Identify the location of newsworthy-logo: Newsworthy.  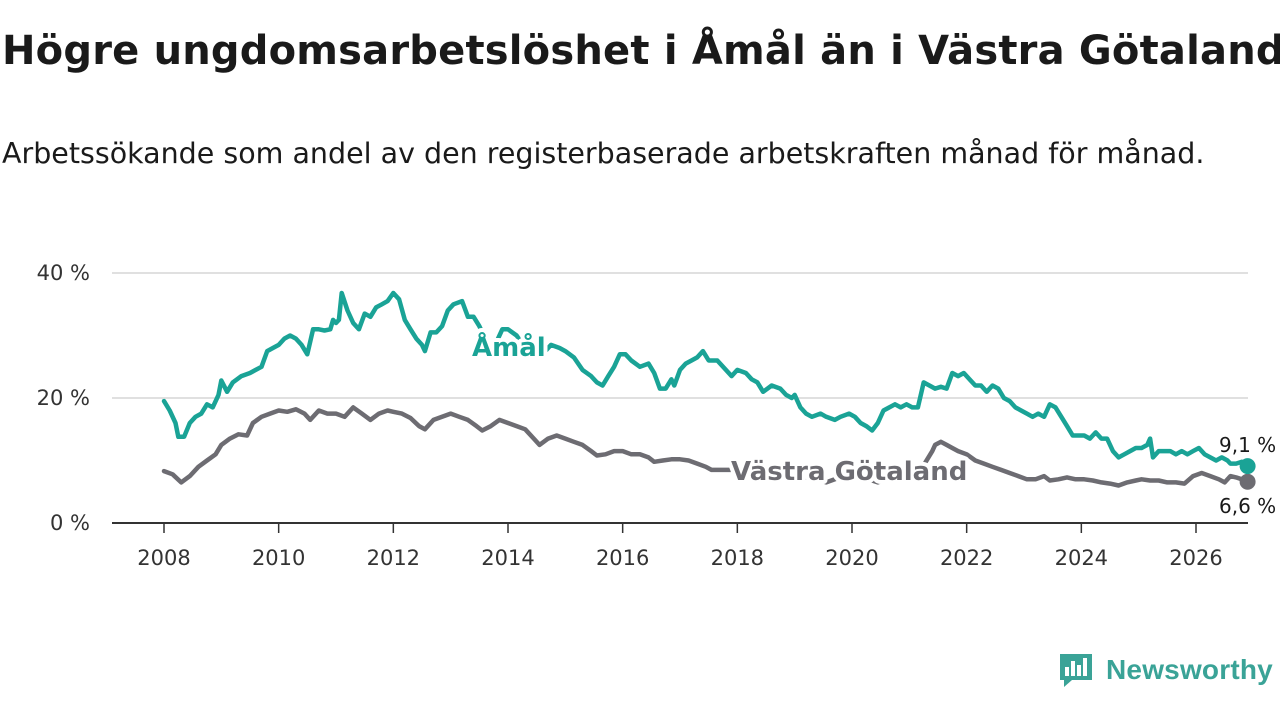
(1165, 670).